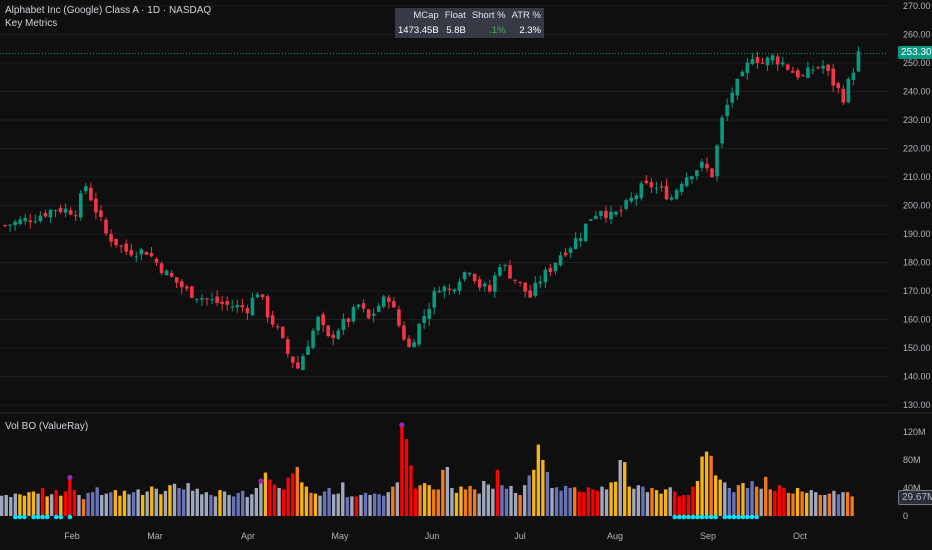  I want to click on metrics-value-float: 5.8B, so click(456, 30).